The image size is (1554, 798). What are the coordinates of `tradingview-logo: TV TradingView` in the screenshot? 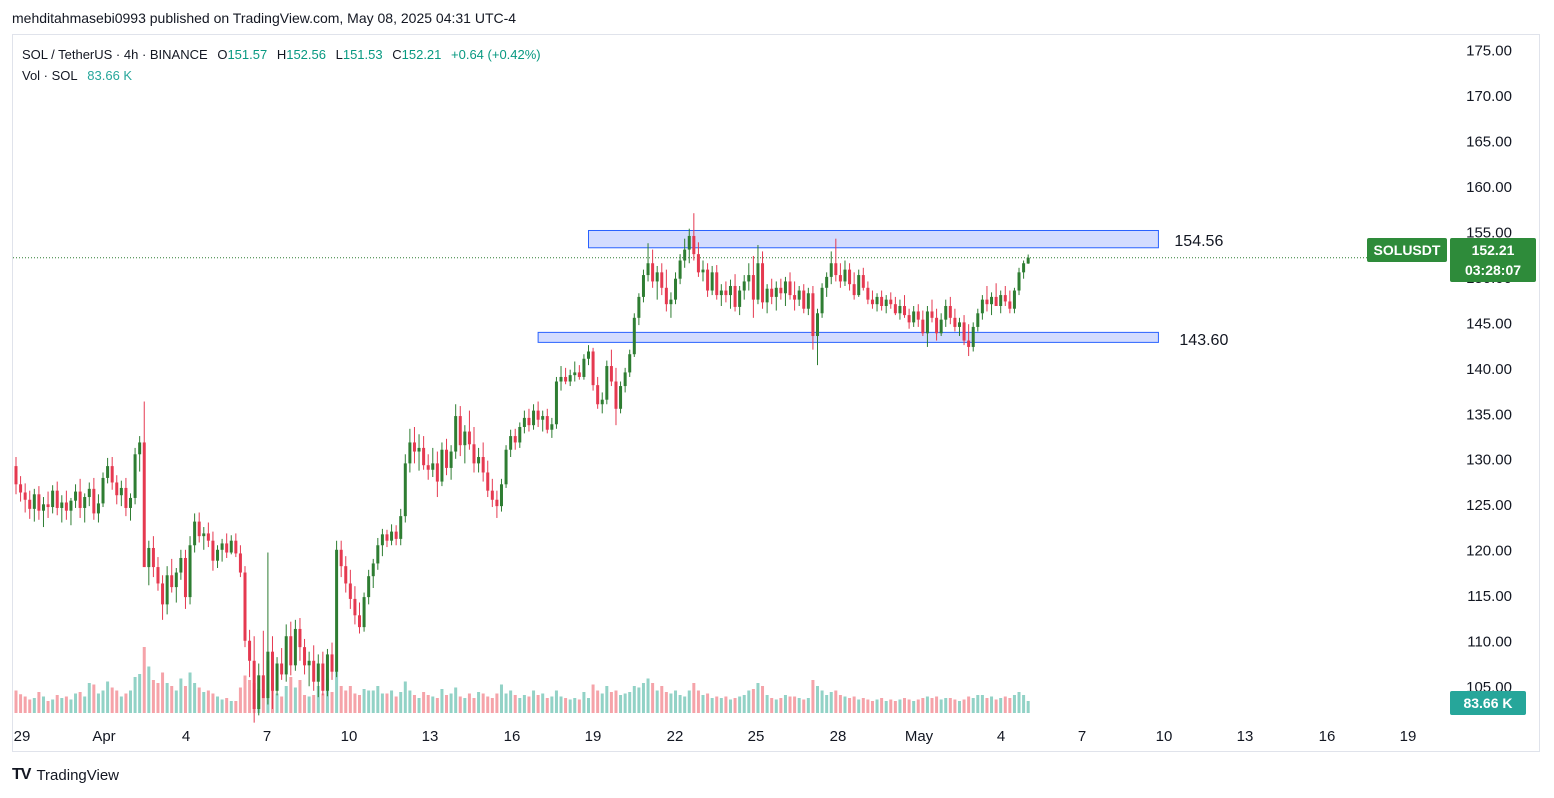 It's located at (65, 775).